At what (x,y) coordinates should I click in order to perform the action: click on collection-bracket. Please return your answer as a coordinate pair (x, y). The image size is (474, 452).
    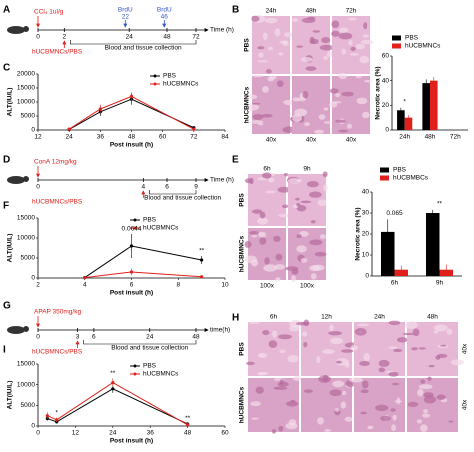
    Looking at the image, I should click on (140, 342).